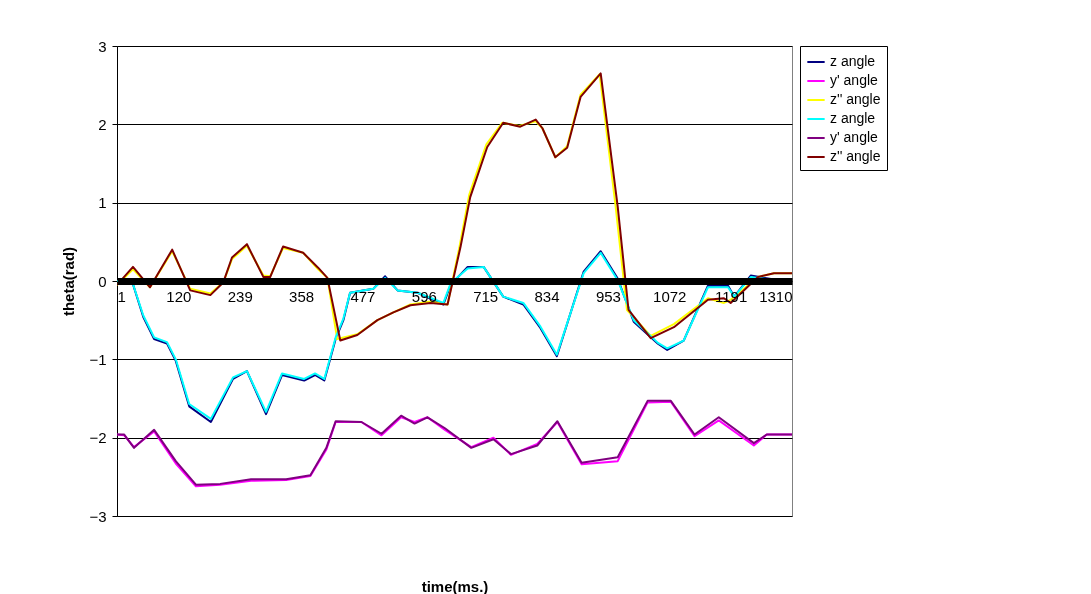 The image size is (1091, 594). What do you see at coordinates (455, 585) in the screenshot?
I see `x-axis-title: time(ms.)` at bounding box center [455, 585].